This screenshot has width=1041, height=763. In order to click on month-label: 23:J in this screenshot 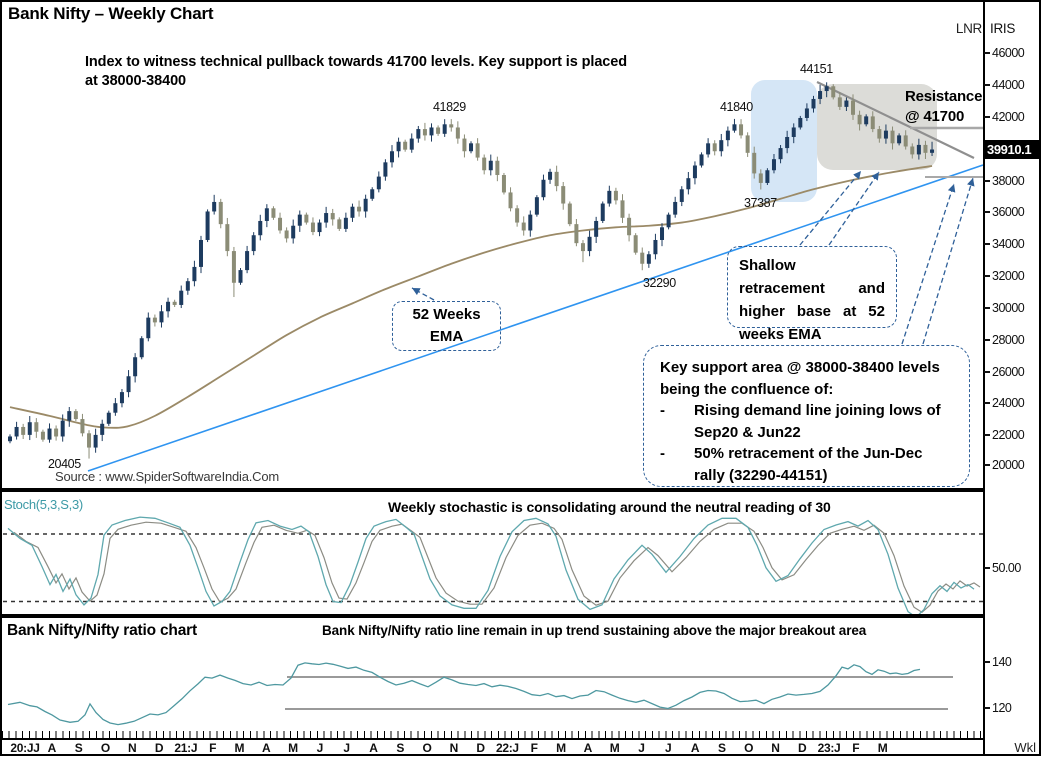, I will do `click(829, 748)`.